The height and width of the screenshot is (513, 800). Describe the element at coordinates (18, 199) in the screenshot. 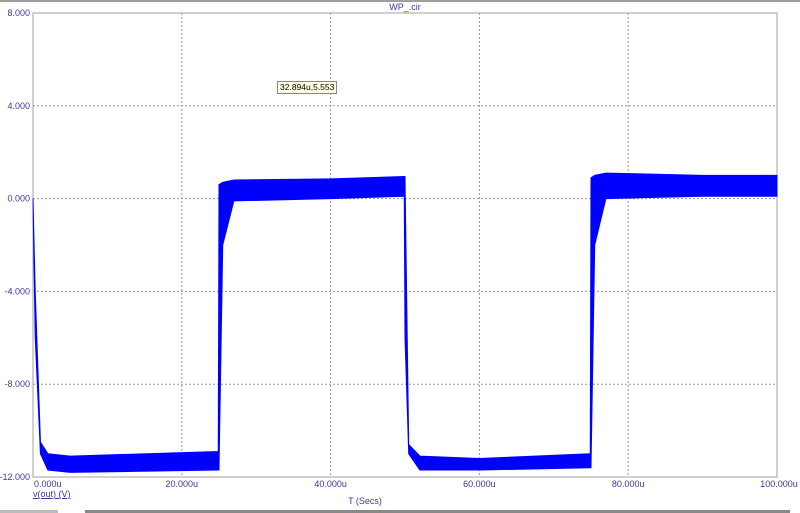

I see `y-tick-label: 0.000` at that location.